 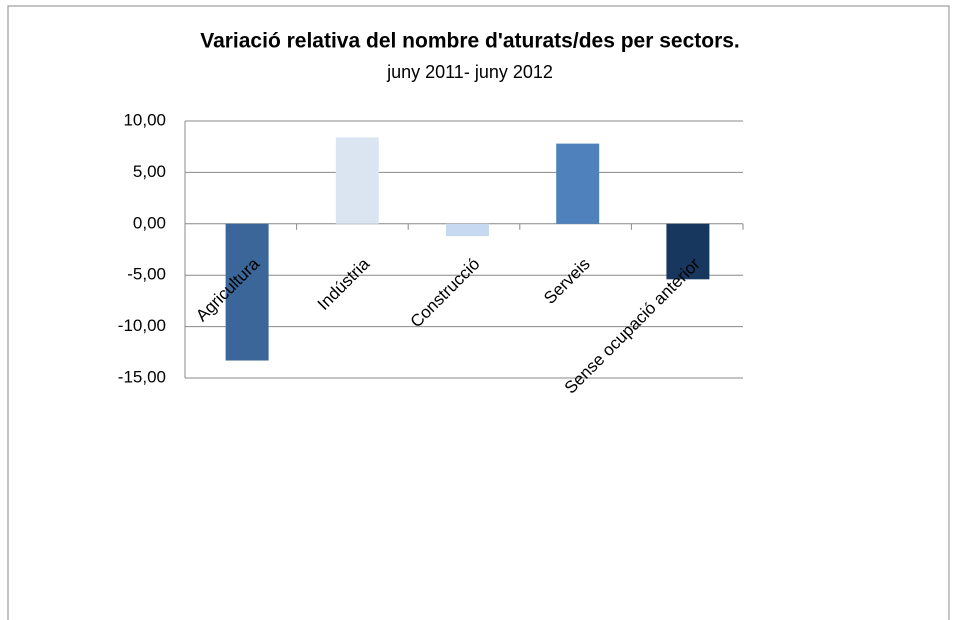 I want to click on y-tick-label: -15,00, so click(x=142, y=376).